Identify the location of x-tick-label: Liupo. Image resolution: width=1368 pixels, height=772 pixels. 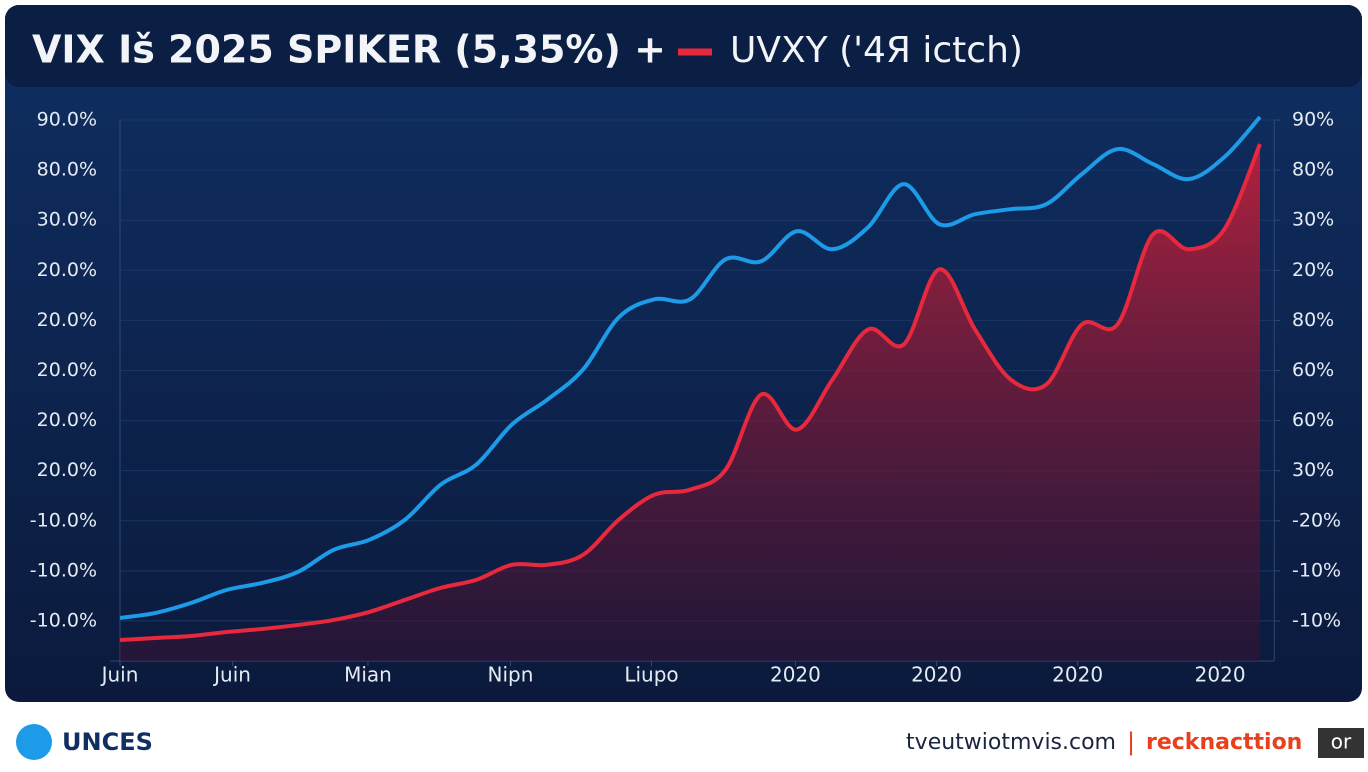
(651, 675).